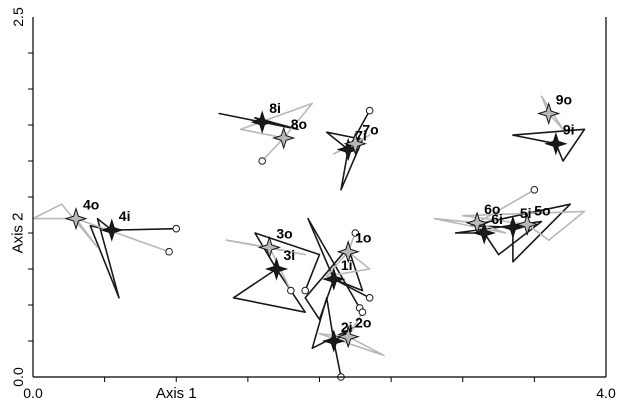 This screenshot has height=407, width=627. I want to click on point-label-6o: 6o, so click(492, 209).